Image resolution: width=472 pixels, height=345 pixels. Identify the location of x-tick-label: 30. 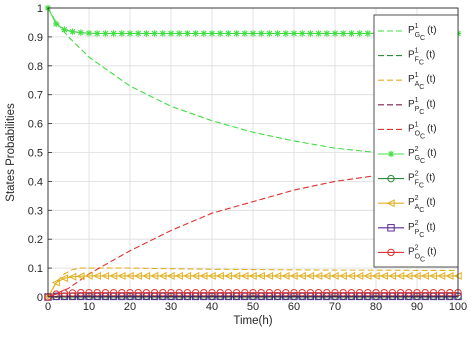
(171, 307).